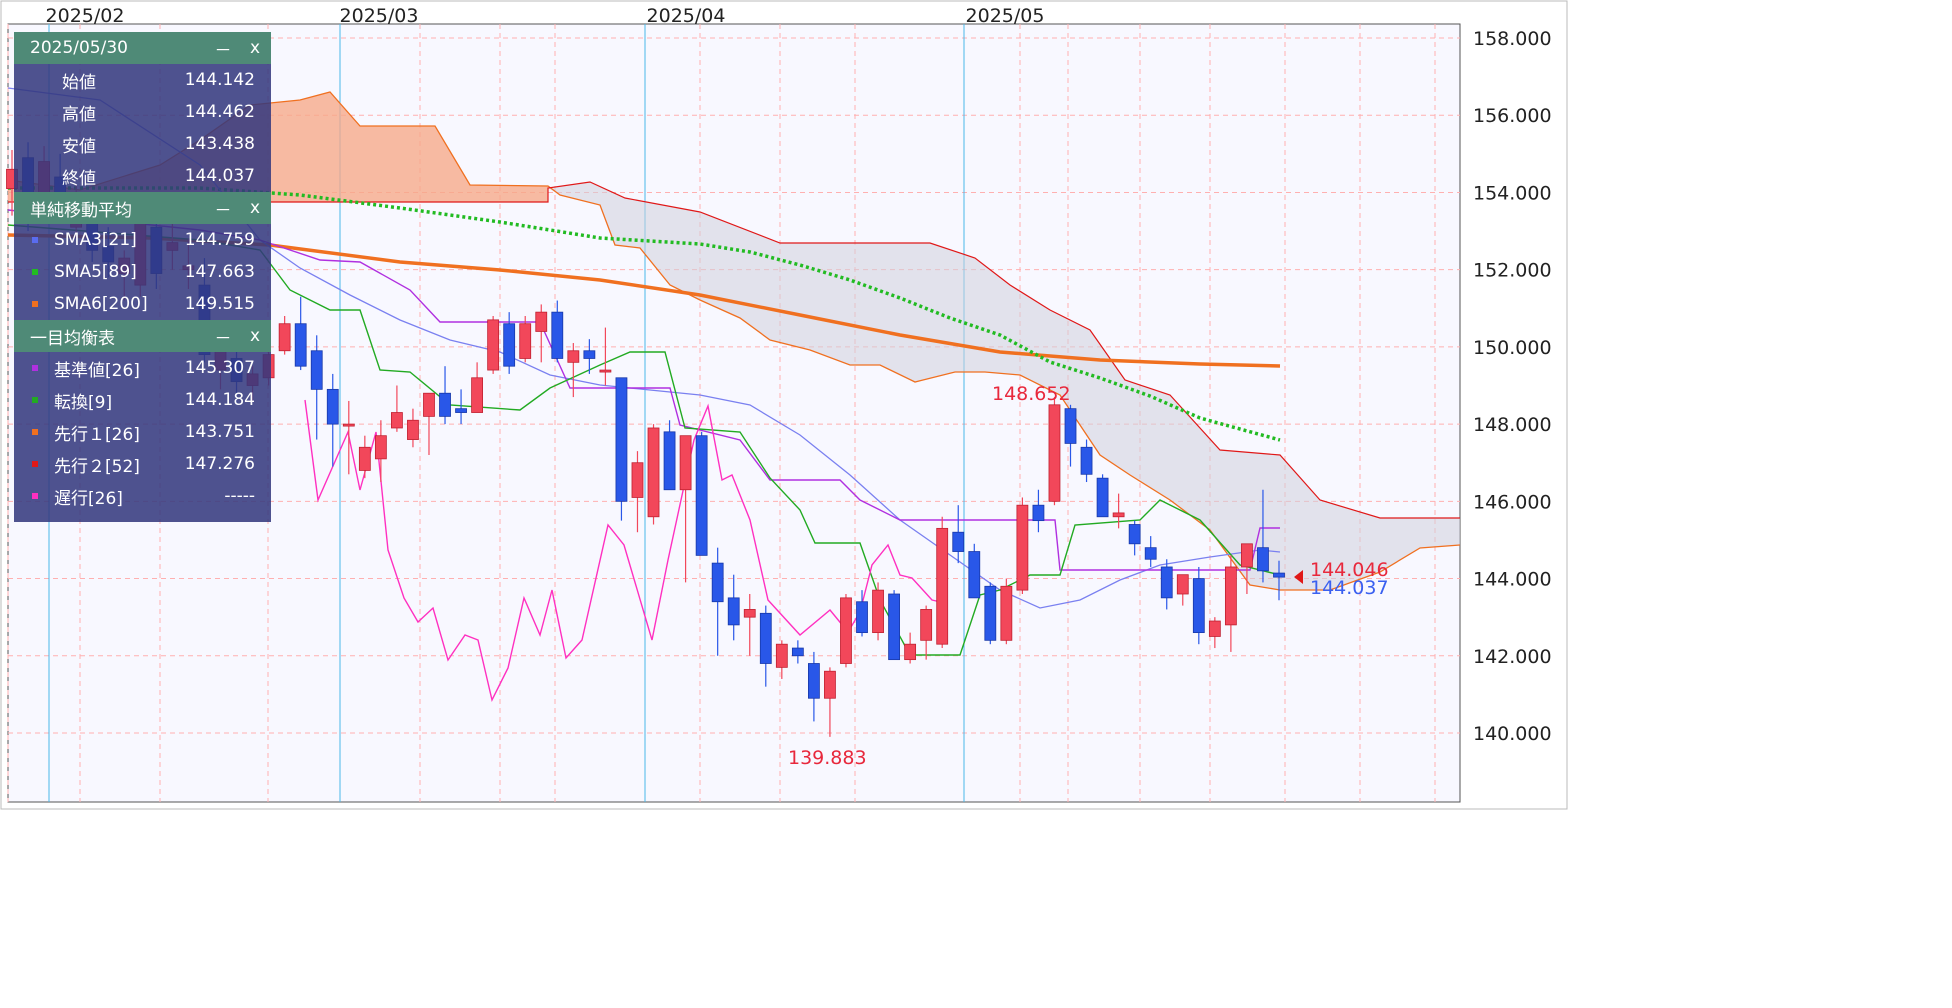  What do you see at coordinates (625, 551) in the screenshot?
I see `chikou-line` at bounding box center [625, 551].